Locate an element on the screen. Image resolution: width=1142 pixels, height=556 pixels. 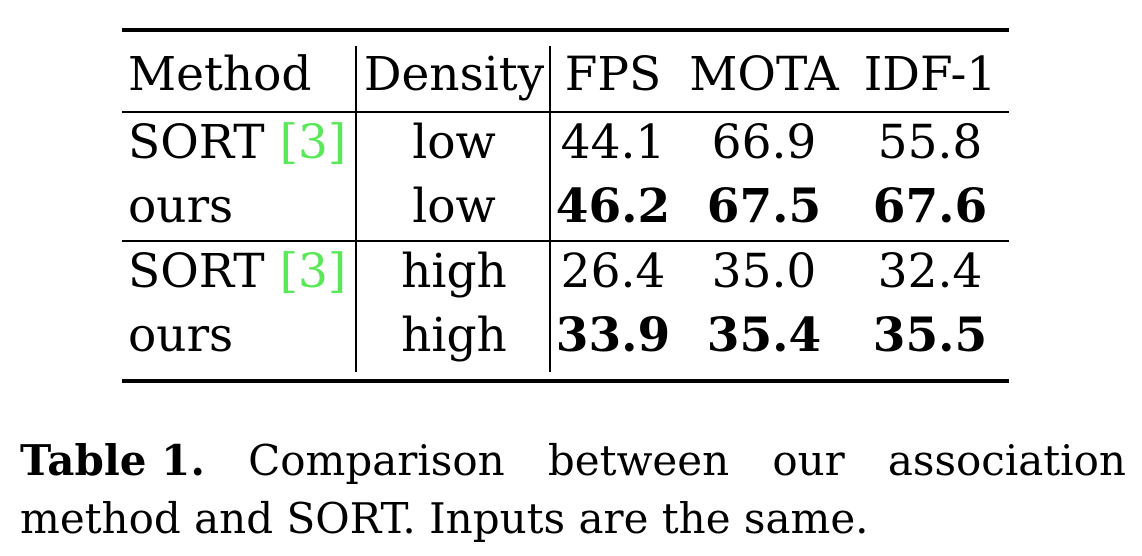
caption-word: Comparison is located at coordinates (376, 460).